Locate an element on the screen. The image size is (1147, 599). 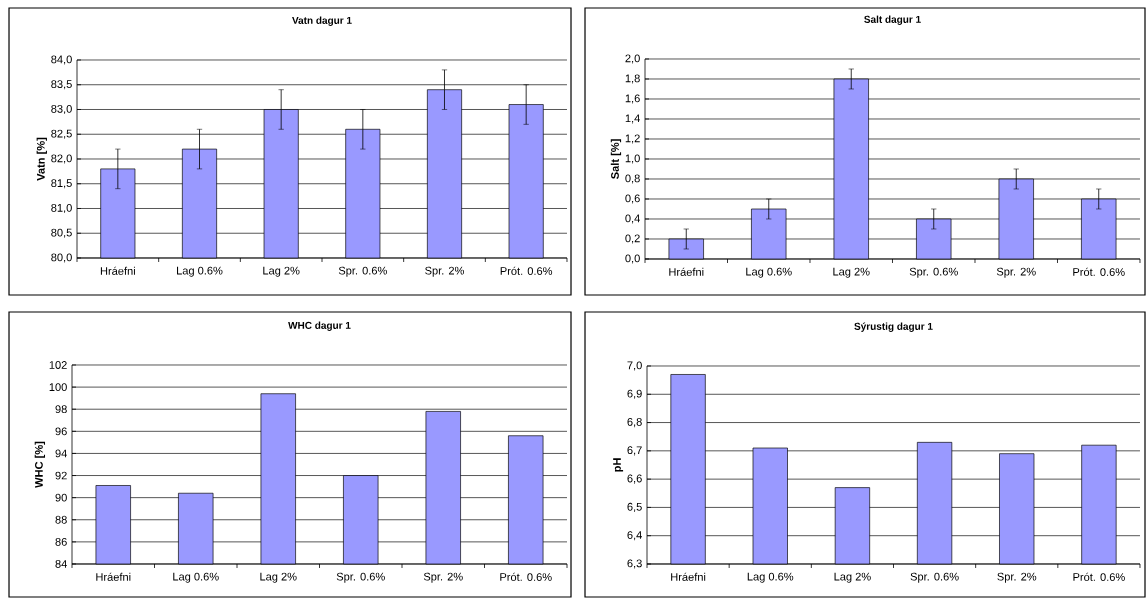
y-tick-label: 81,5 is located at coordinates (61, 184).